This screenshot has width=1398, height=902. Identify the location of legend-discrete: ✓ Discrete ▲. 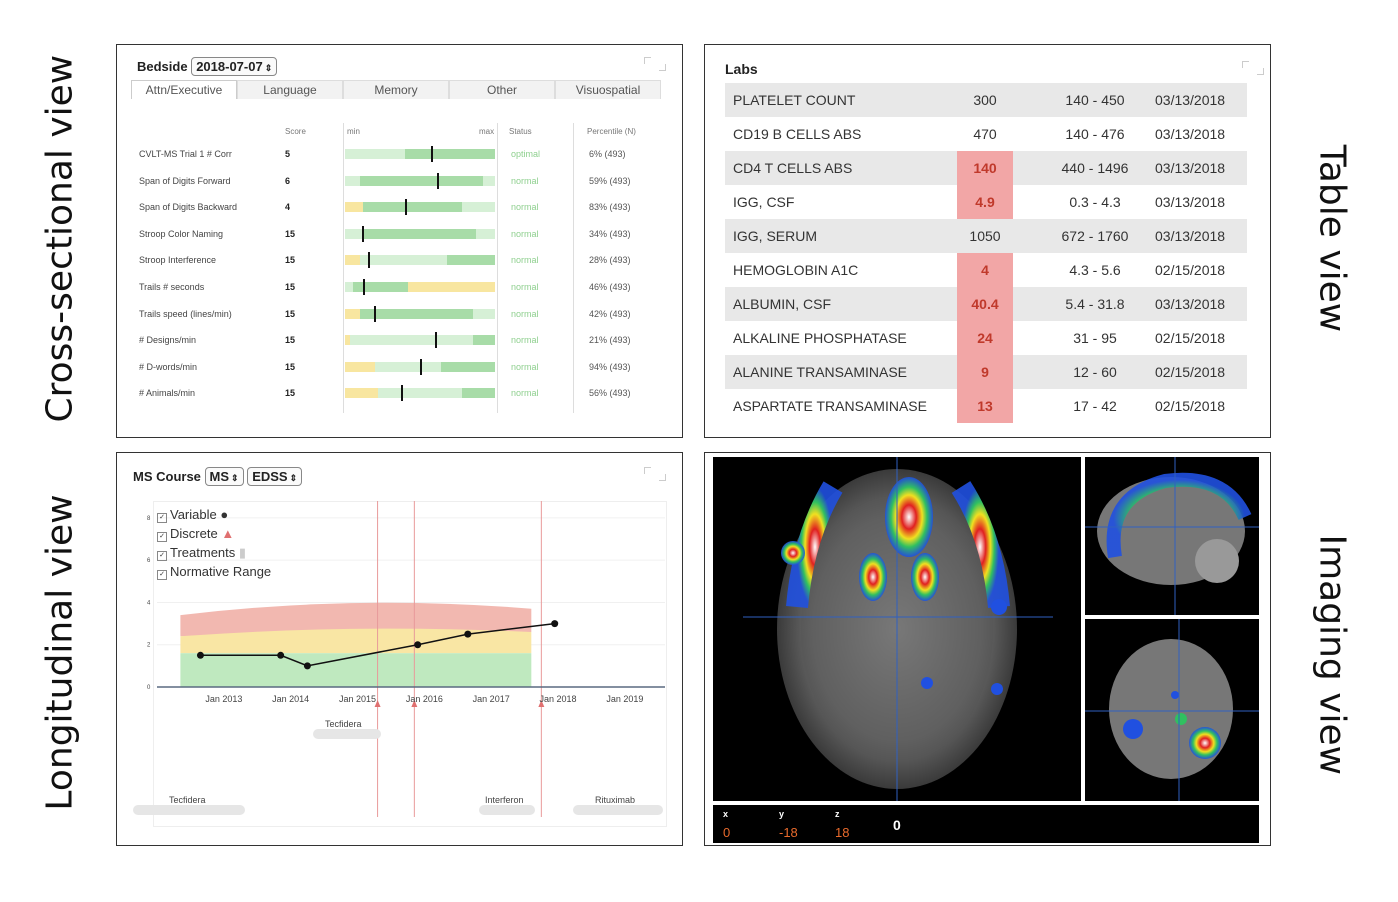
(214, 535).